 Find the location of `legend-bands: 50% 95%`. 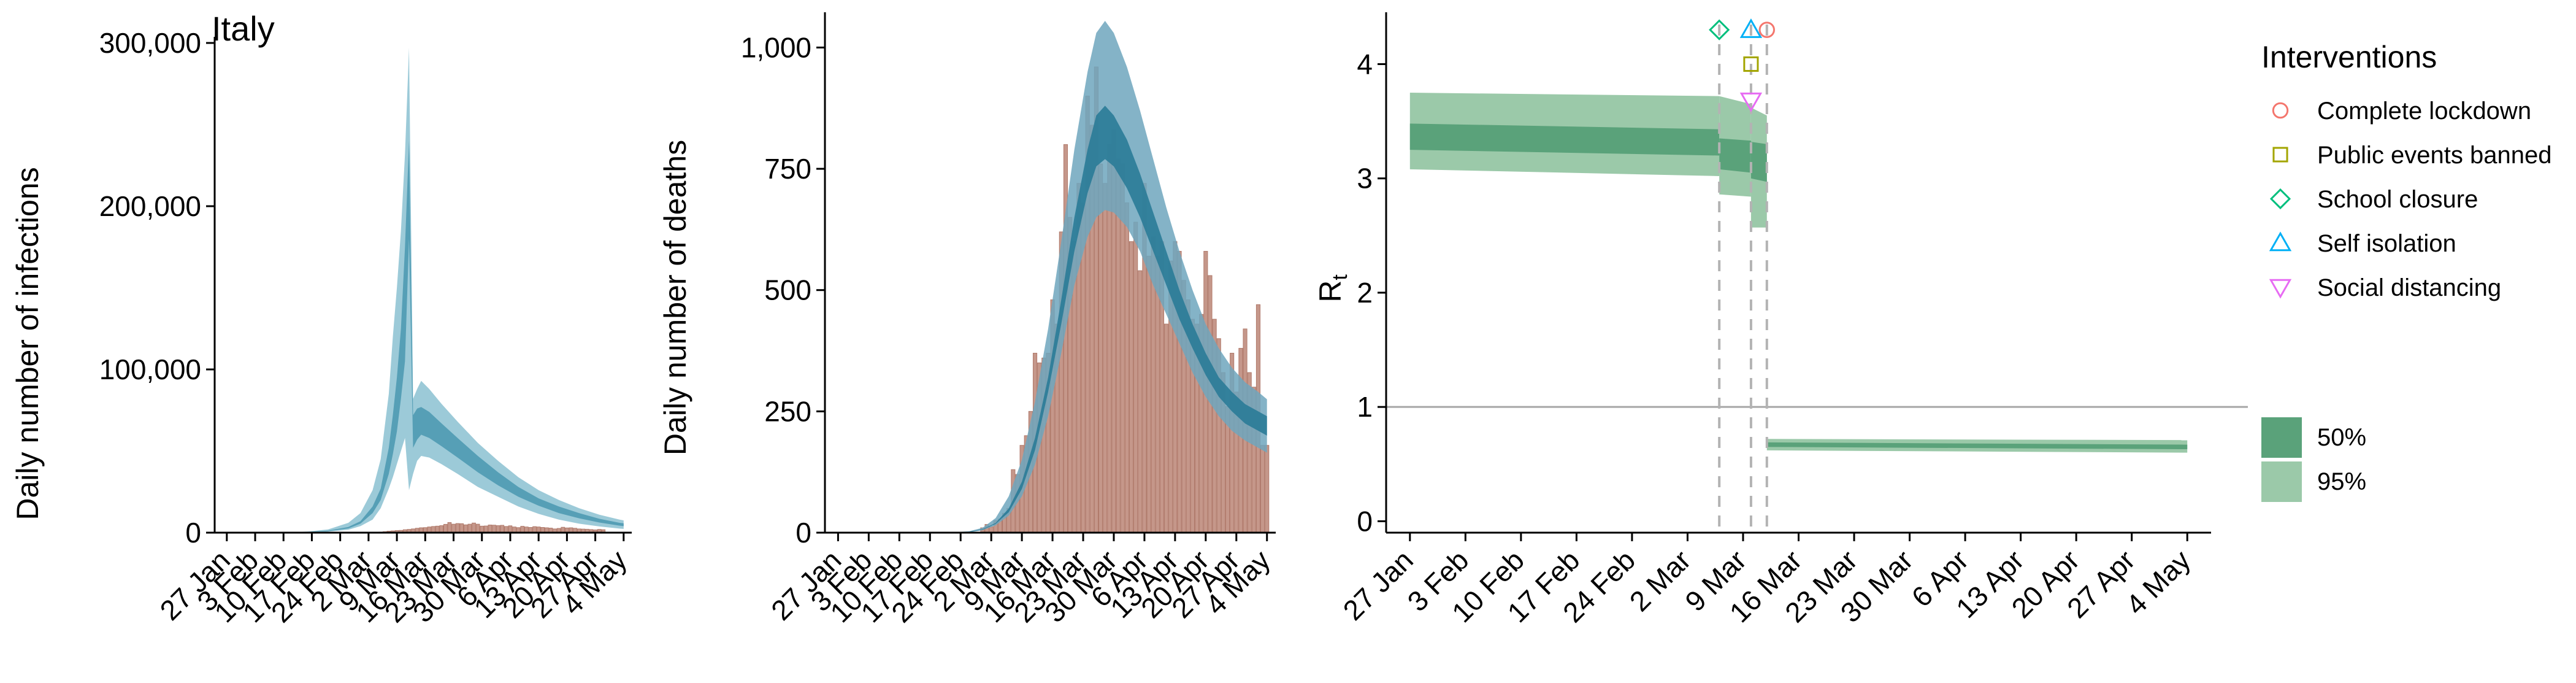

legend-bands: 50% 95% is located at coordinates (2313, 459).